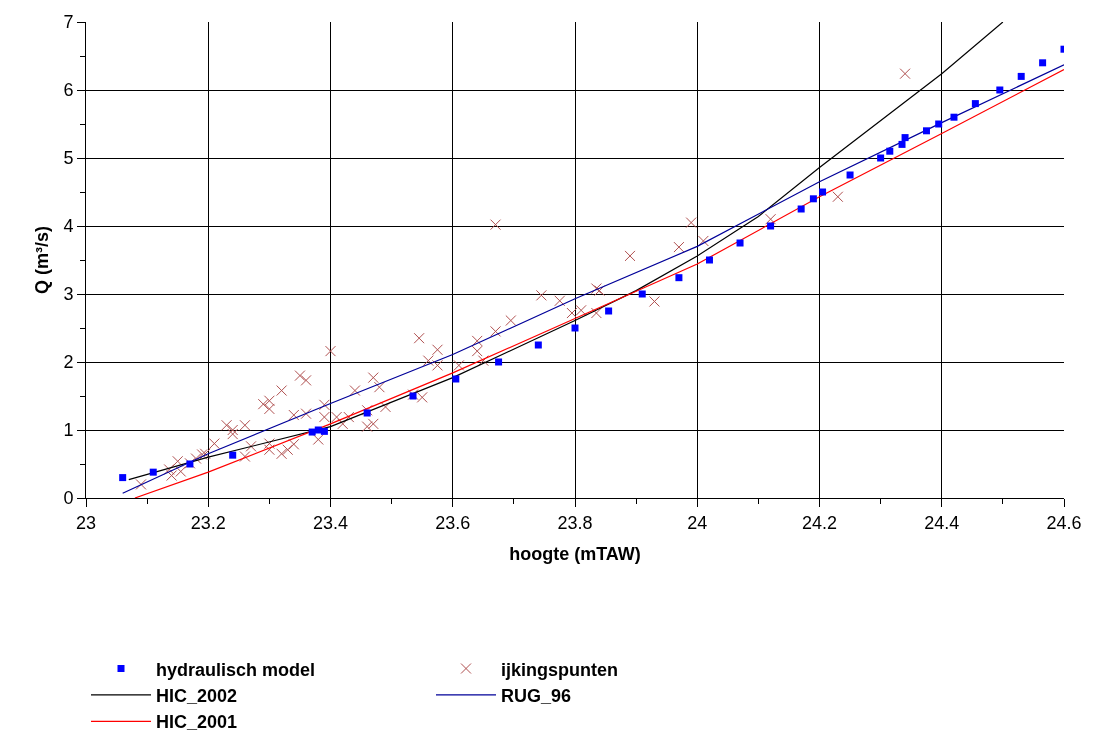 This screenshot has width=1096, height=752. Describe the element at coordinates (86, 522) in the screenshot. I see `x-tick-label: 23` at that location.